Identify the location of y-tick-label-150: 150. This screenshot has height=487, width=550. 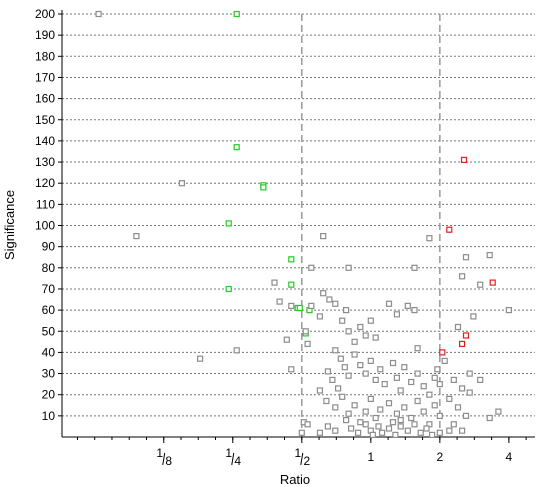
(45, 120).